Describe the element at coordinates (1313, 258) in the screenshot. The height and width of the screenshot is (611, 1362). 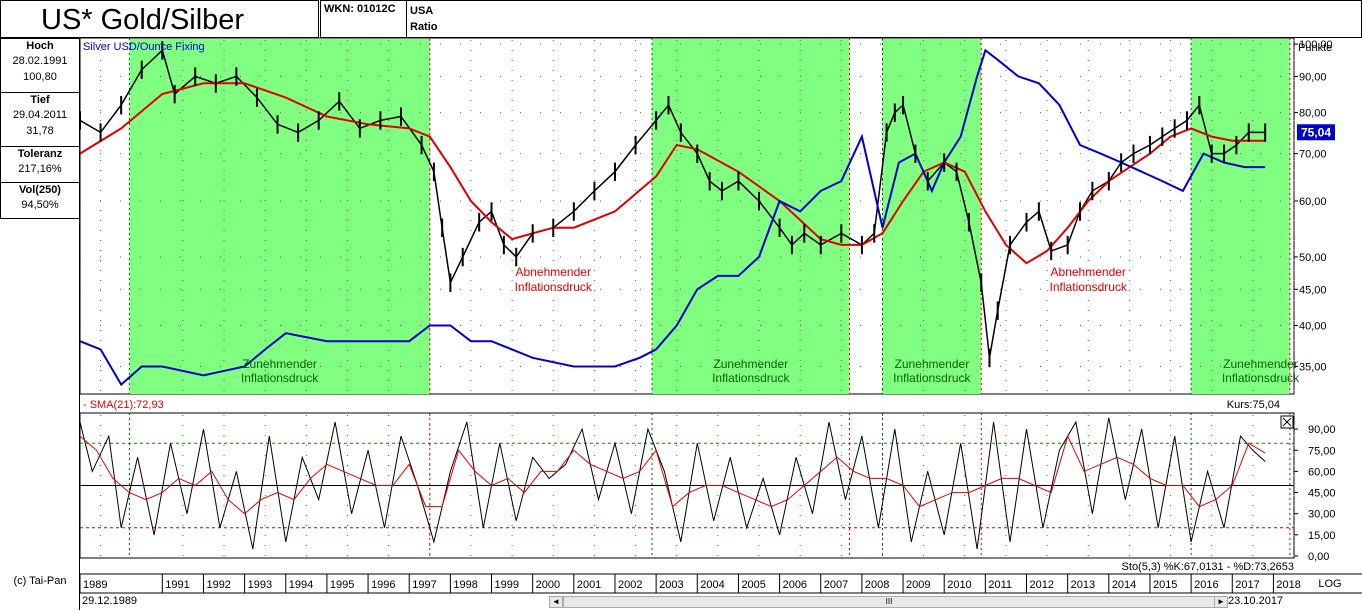
I see `ytick-label-3: 50,00` at that location.